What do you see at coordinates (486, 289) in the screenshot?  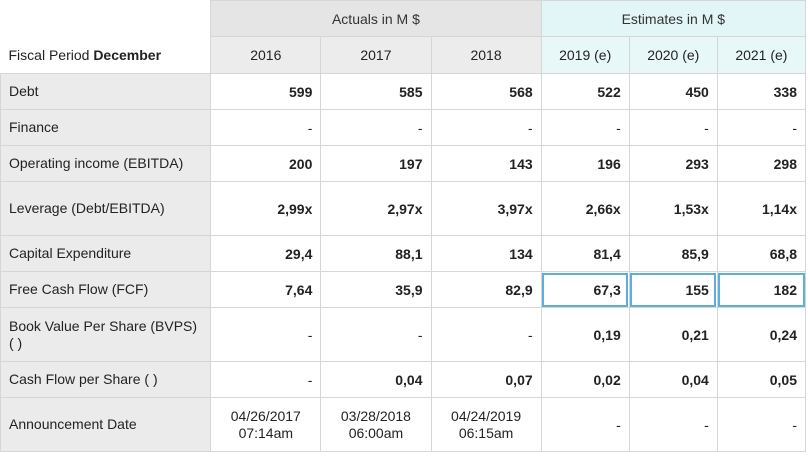 I see `table-cell: 82,9` at bounding box center [486, 289].